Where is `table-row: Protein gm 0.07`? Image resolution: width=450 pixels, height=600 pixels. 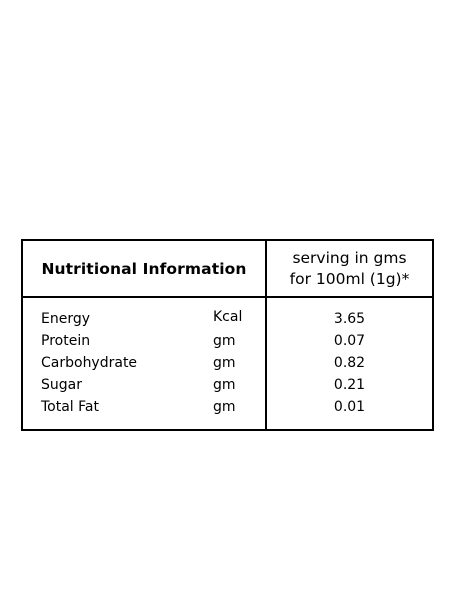 table-row: Protein gm 0.07 is located at coordinates (227, 341).